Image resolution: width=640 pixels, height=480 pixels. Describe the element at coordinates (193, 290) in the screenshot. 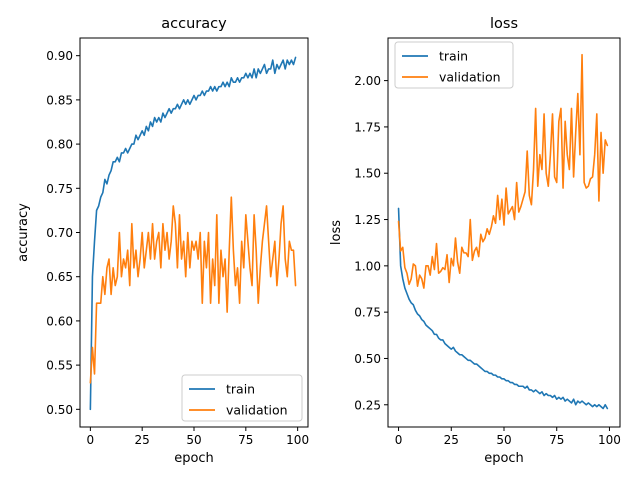

I see `series-line-validation` at that location.